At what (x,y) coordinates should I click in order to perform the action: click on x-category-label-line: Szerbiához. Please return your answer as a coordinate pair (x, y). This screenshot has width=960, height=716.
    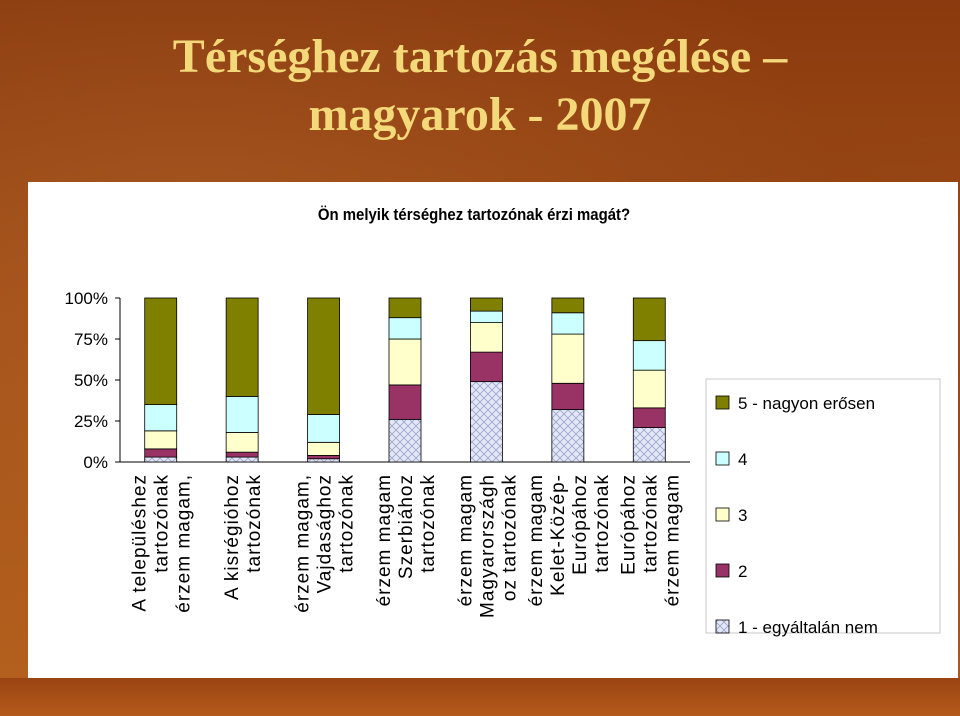
    Looking at the image, I should click on (406, 526).